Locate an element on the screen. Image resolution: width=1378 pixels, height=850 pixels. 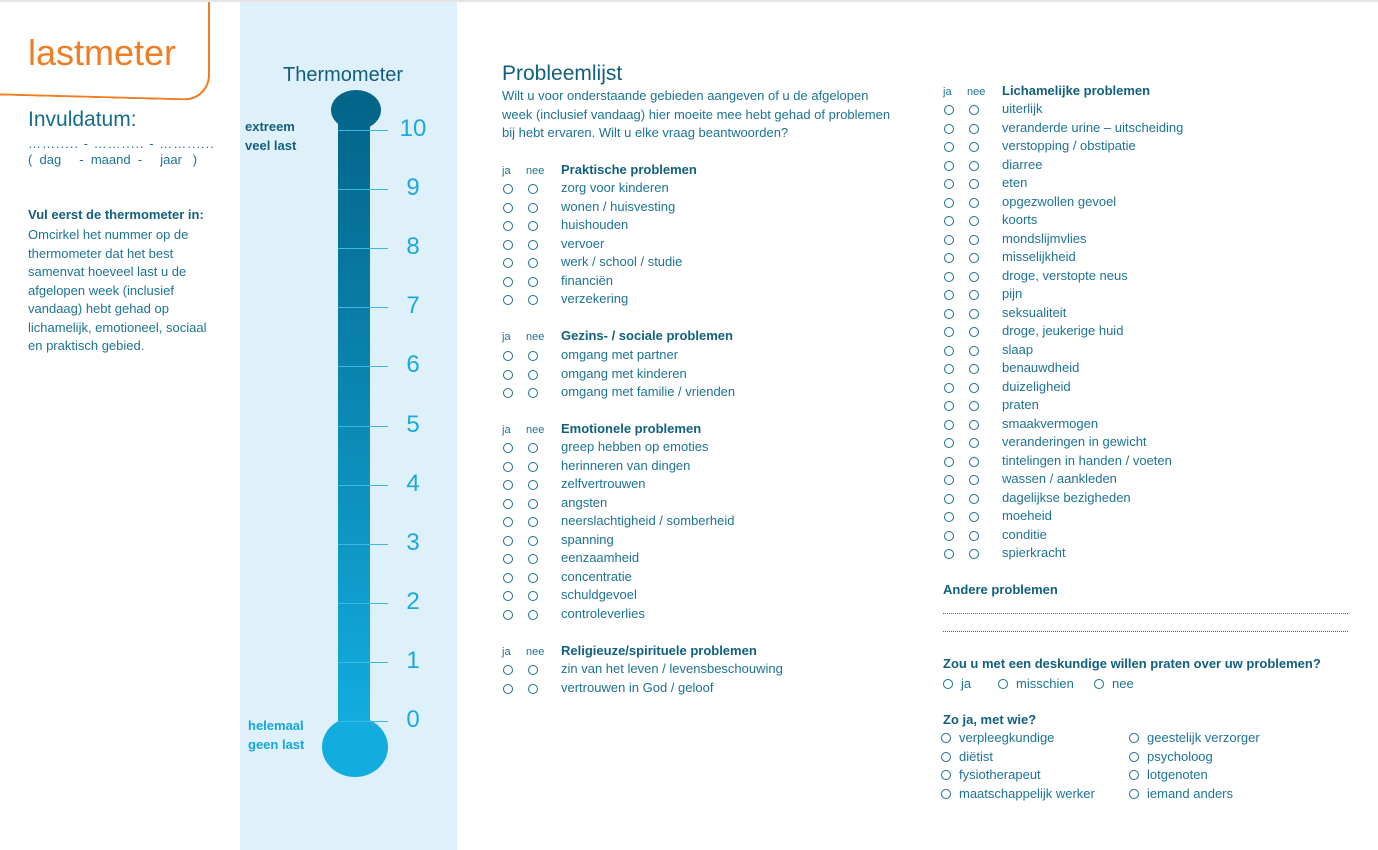
scale-number-1: 1 is located at coordinates (413, 660).